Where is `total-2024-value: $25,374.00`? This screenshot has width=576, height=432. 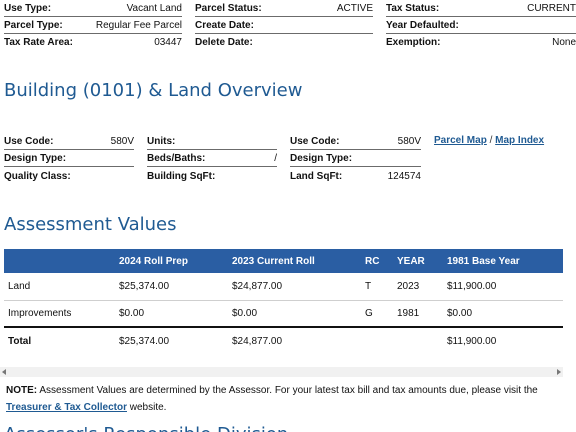 total-2024-value: $25,374.00 is located at coordinates (171, 340).